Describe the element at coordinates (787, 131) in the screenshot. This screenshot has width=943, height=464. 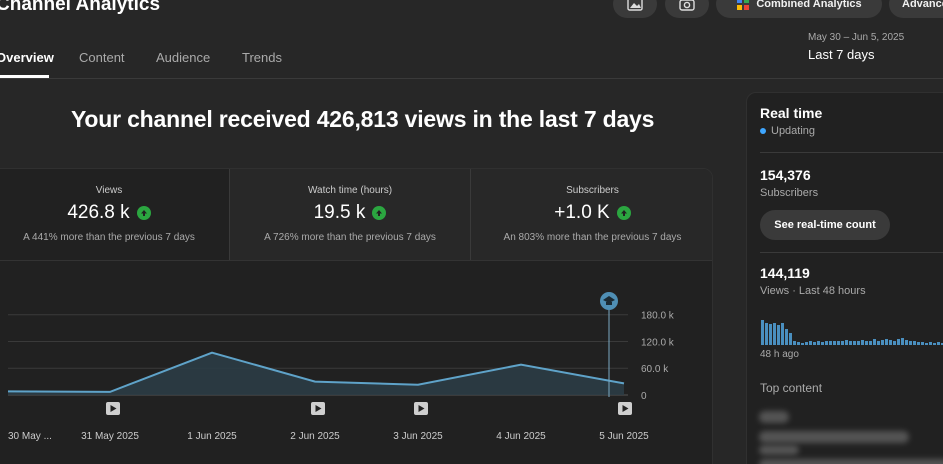
I see `realtime-status: Updating` at that location.